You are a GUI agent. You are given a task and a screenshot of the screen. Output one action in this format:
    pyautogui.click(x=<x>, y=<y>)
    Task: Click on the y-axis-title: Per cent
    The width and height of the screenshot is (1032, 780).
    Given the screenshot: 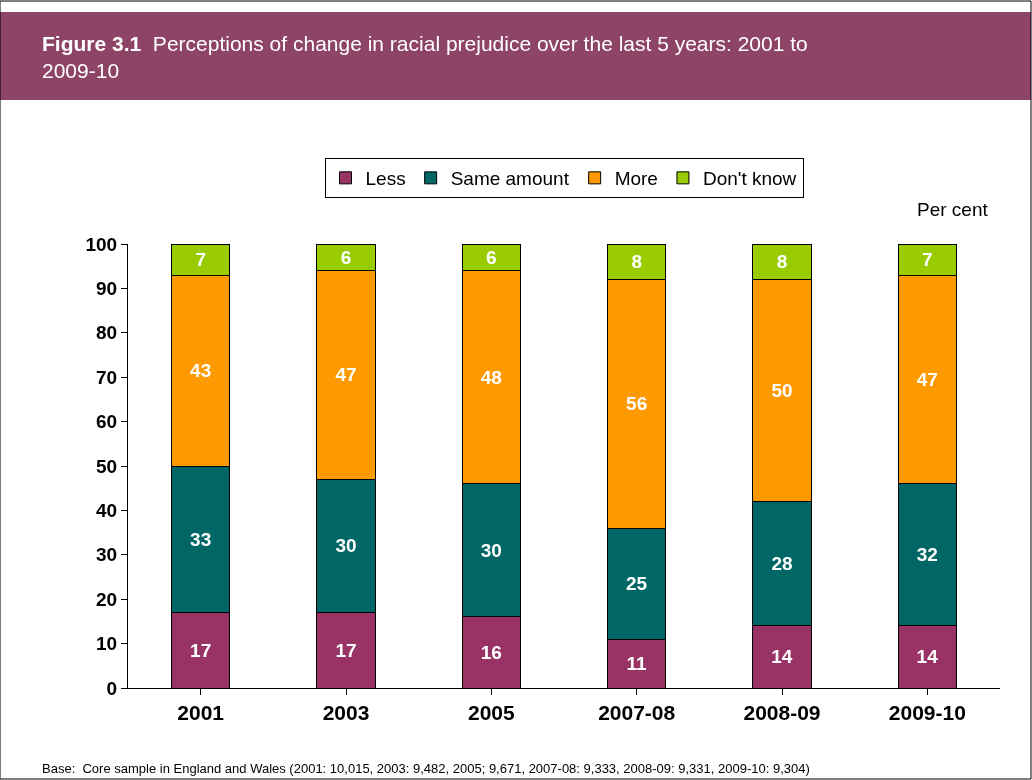 What is the action you would take?
    pyautogui.click(x=953, y=209)
    